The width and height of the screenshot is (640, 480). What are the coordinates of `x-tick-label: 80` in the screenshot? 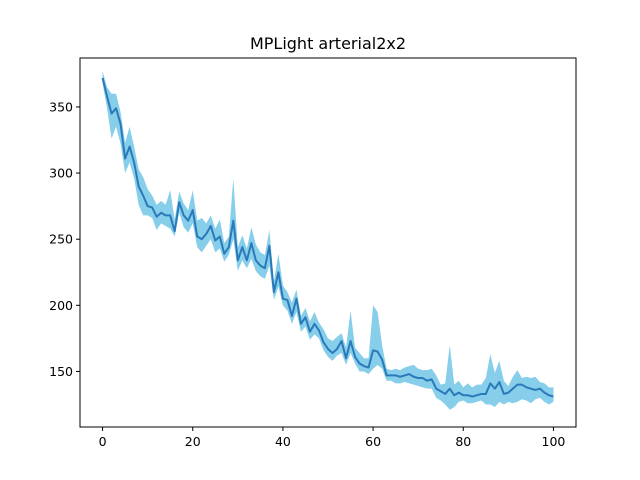 It's located at (463, 441).